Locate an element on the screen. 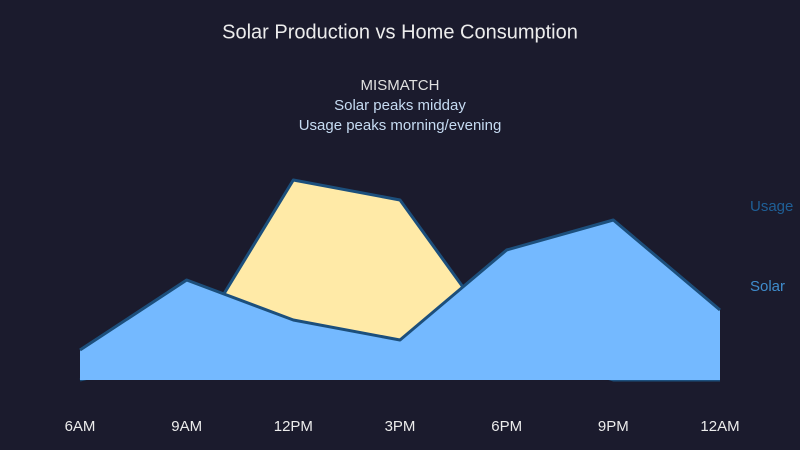 The width and height of the screenshot is (800, 450). annotation-line: Solar peaks midday is located at coordinates (400, 105).